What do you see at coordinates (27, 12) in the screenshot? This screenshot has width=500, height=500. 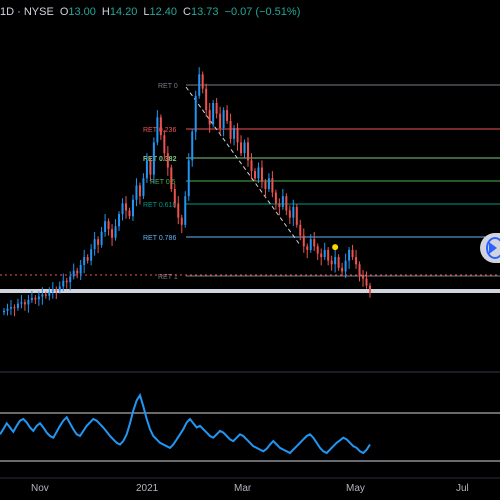 I see `interval-exchange: 1D · NYSE` at bounding box center [27, 12].